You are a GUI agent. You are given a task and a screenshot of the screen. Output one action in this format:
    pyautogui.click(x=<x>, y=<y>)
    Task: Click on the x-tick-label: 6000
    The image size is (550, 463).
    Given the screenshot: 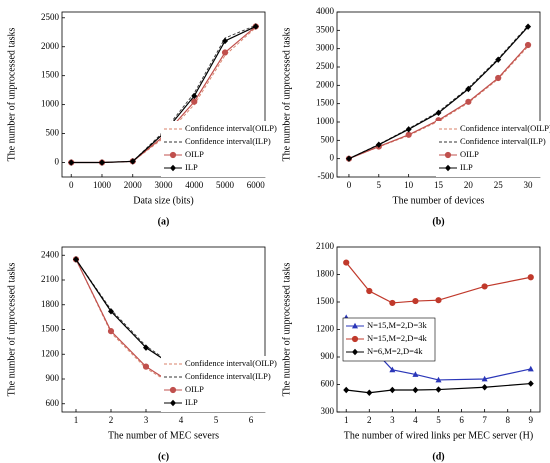 What is the action you would take?
    pyautogui.click(x=256, y=185)
    